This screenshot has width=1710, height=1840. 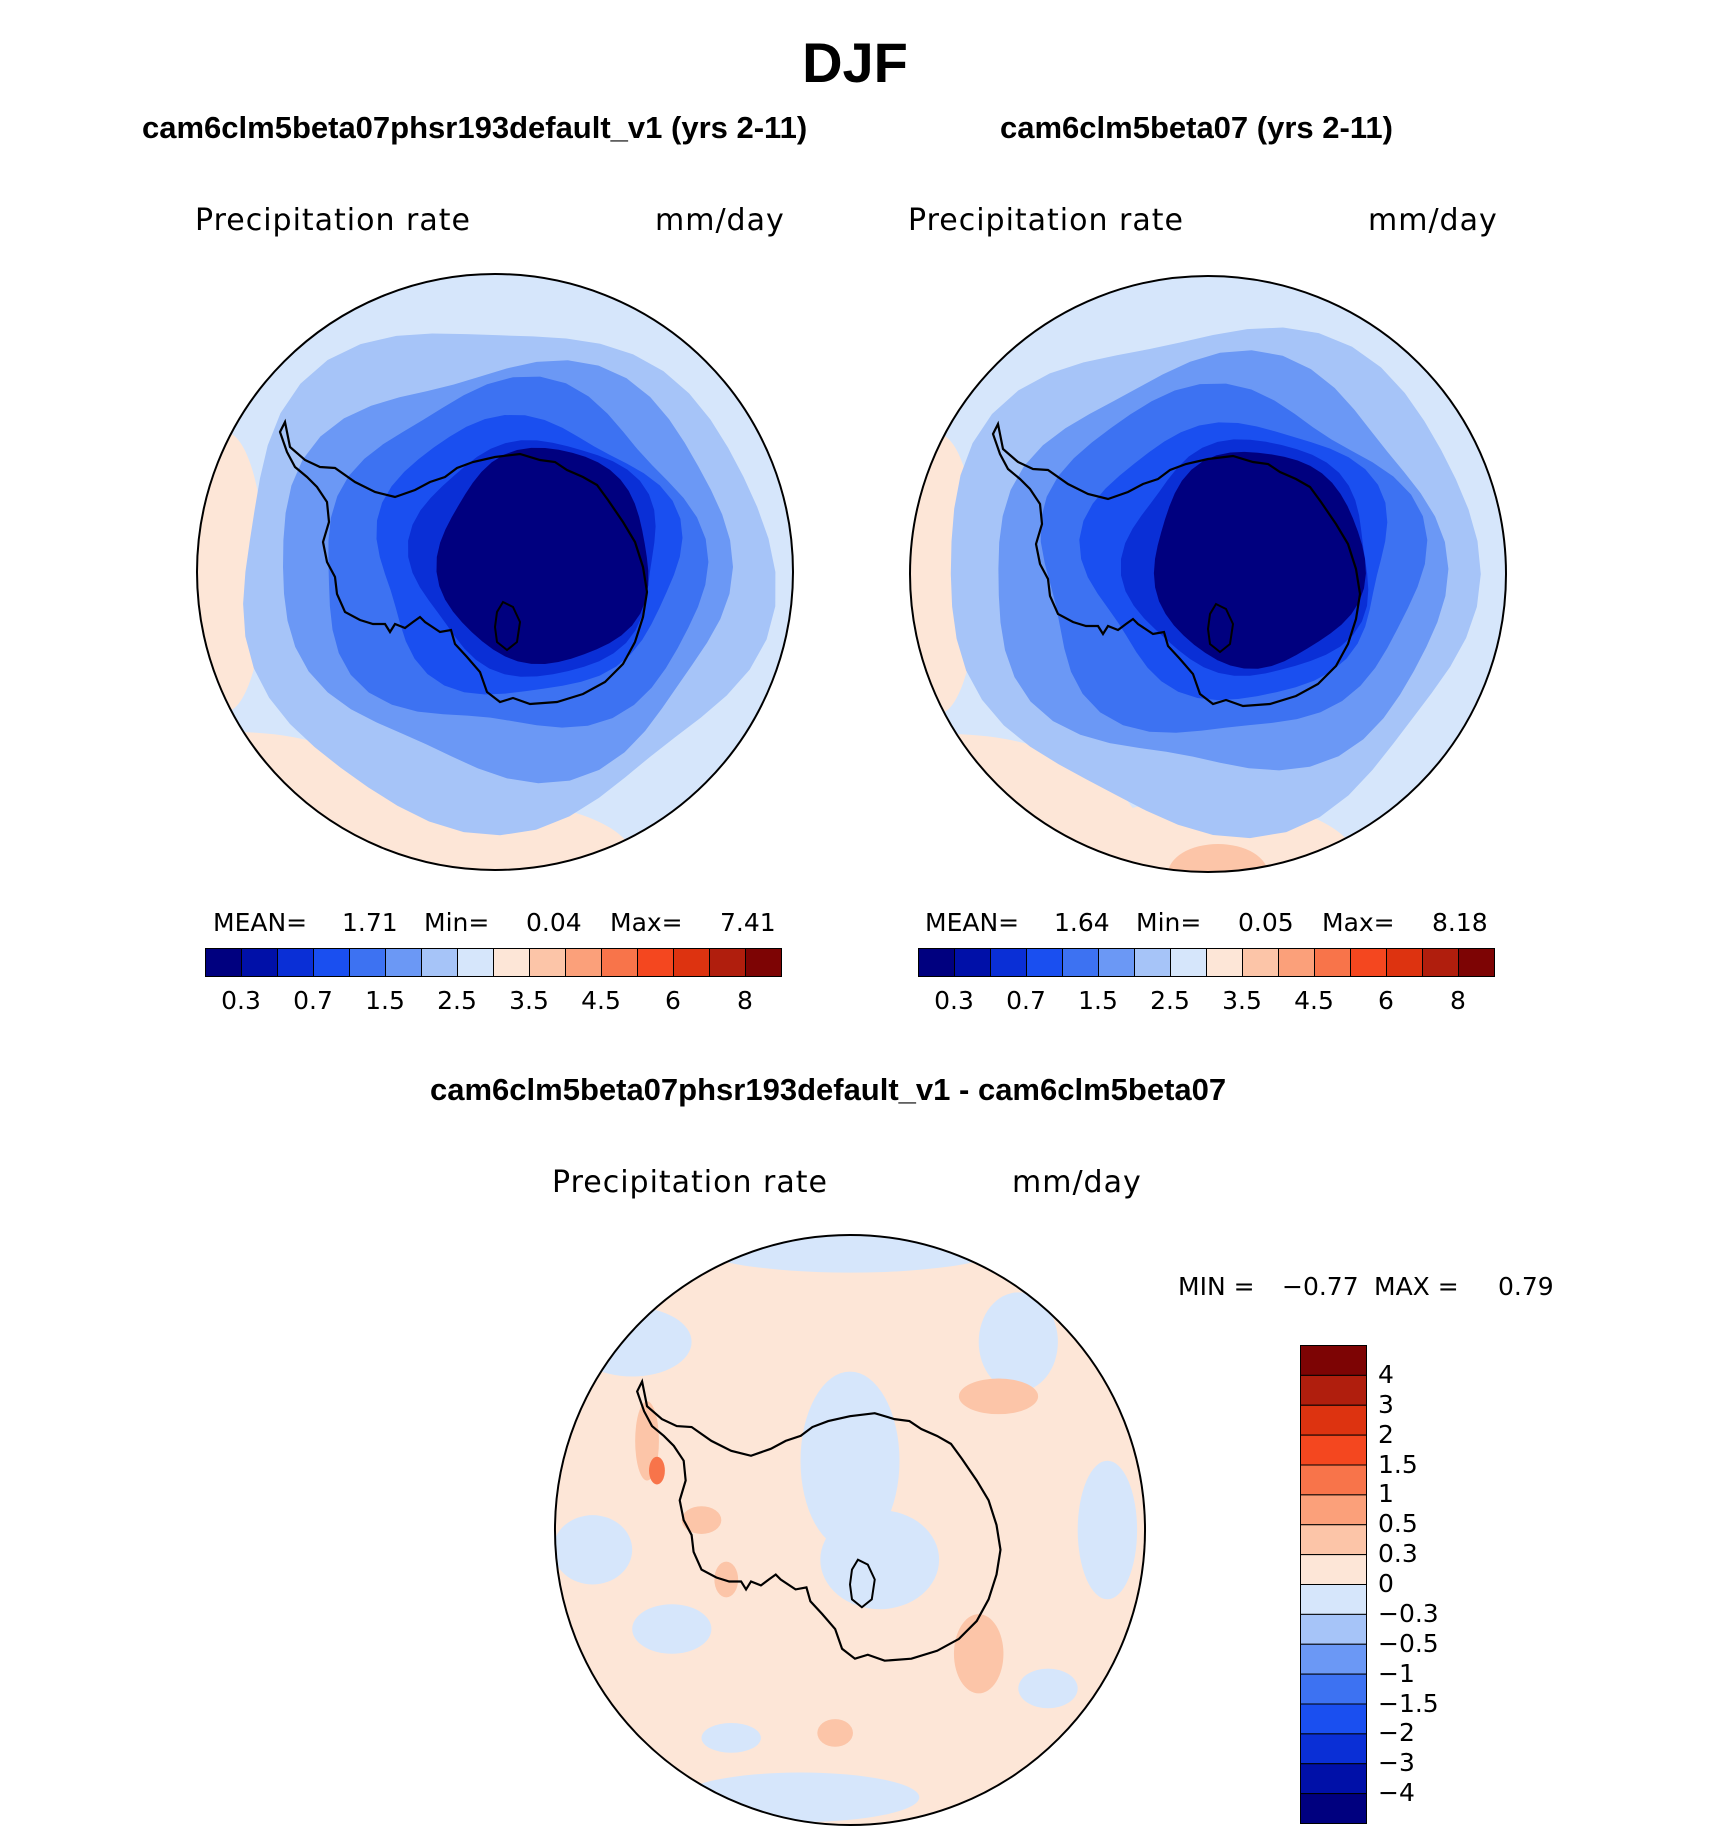 What do you see at coordinates (1416, 1286) in the screenshot?
I see `difference-max-label: MAX =` at bounding box center [1416, 1286].